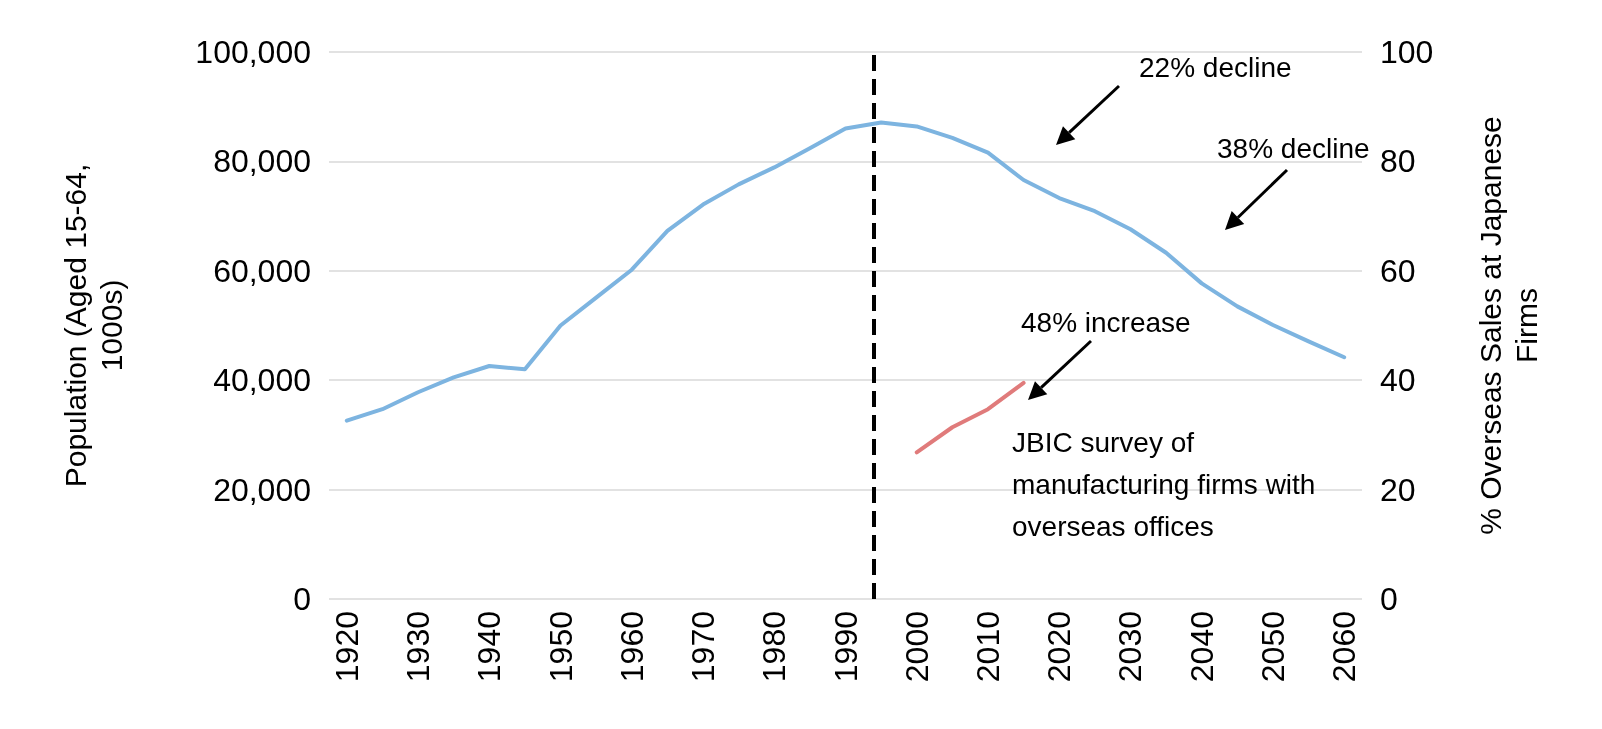 The height and width of the screenshot is (729, 1602). What do you see at coordinates (1344, 647) in the screenshot?
I see `x-tick-label: 2060` at bounding box center [1344, 647].